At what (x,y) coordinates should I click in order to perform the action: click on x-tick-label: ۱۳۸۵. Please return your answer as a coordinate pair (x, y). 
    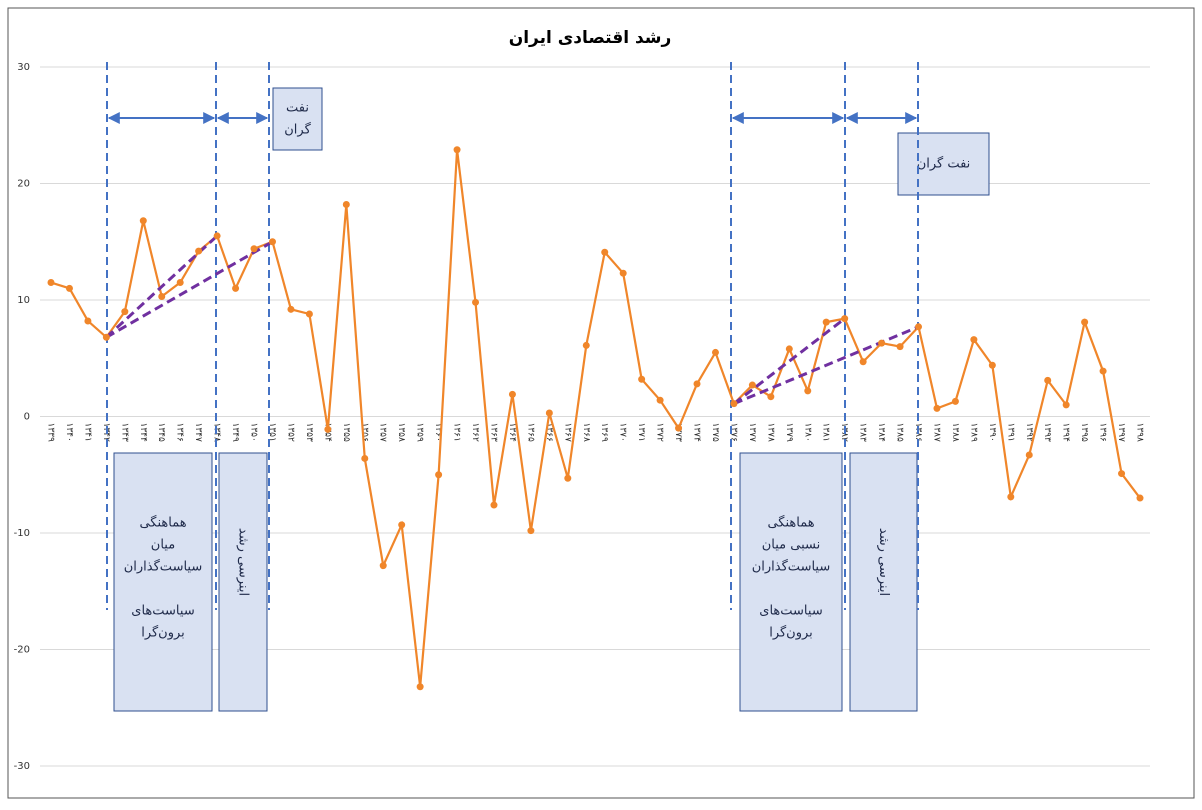
    Looking at the image, I should click on (900, 433).